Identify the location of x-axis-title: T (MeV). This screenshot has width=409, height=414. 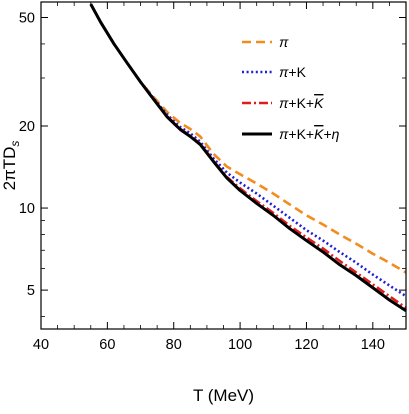
(223, 395).